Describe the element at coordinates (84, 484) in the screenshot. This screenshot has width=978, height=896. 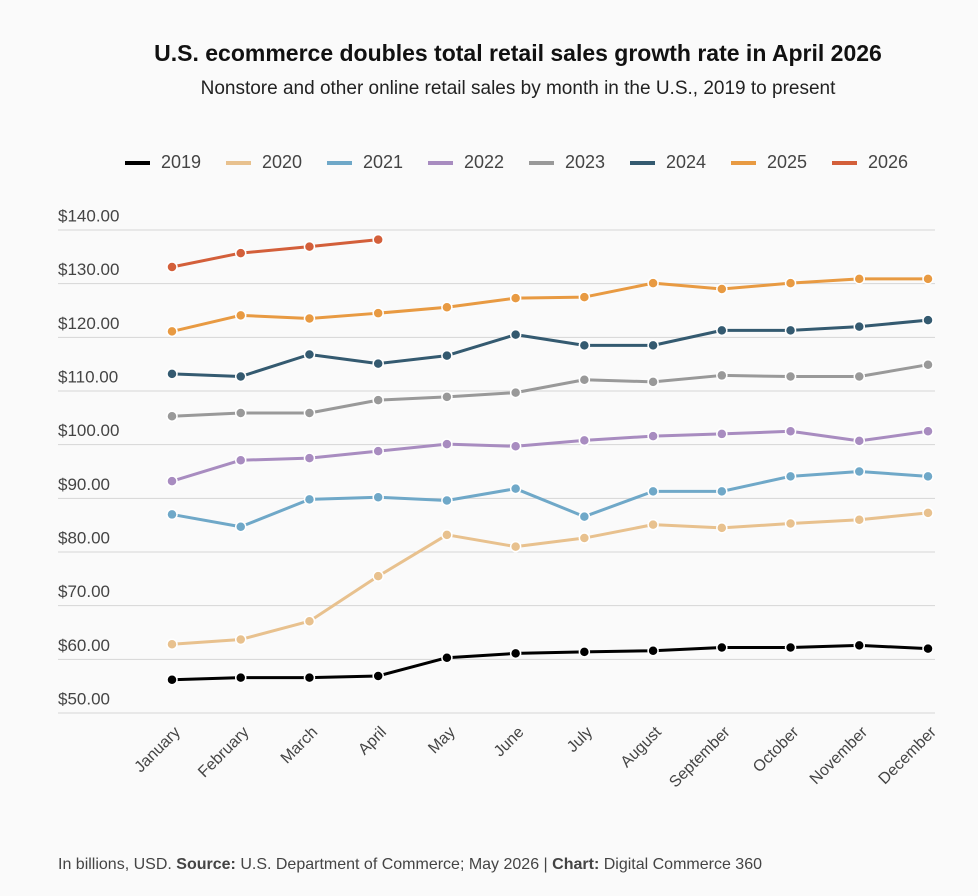
I see `y-tick-label: $90.00` at that location.